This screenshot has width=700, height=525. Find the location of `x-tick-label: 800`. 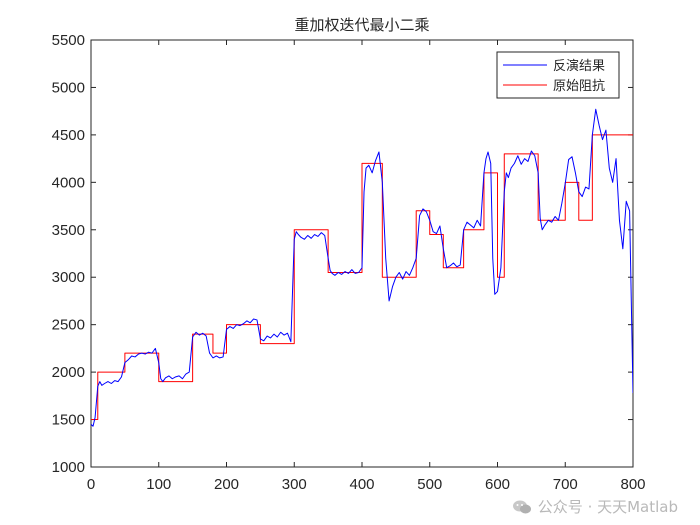

x-tick-label: 800 is located at coordinates (632, 484).